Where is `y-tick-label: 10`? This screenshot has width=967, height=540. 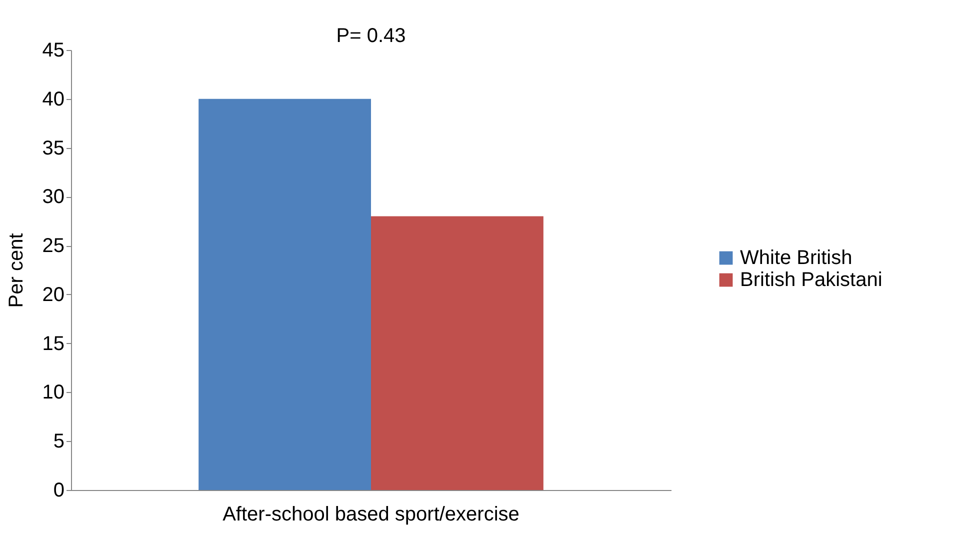 y-tick-label: 10 is located at coordinates (53, 393).